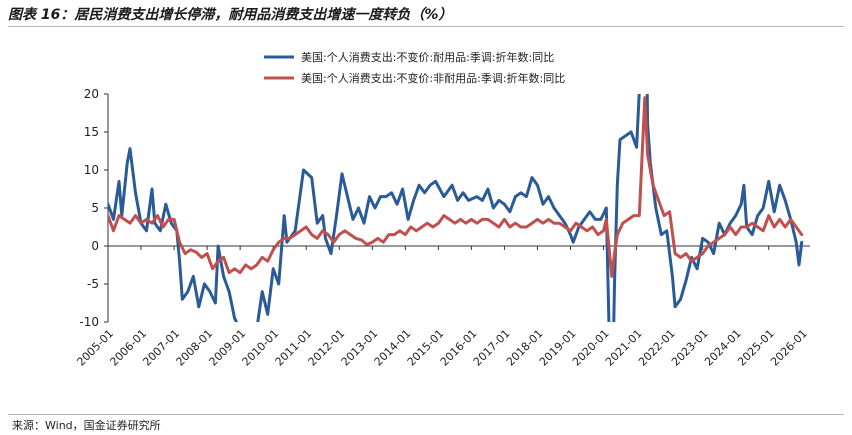 The image size is (852, 435). What do you see at coordinates (95, 246) in the screenshot?
I see `y-tick-label: 0` at bounding box center [95, 246].